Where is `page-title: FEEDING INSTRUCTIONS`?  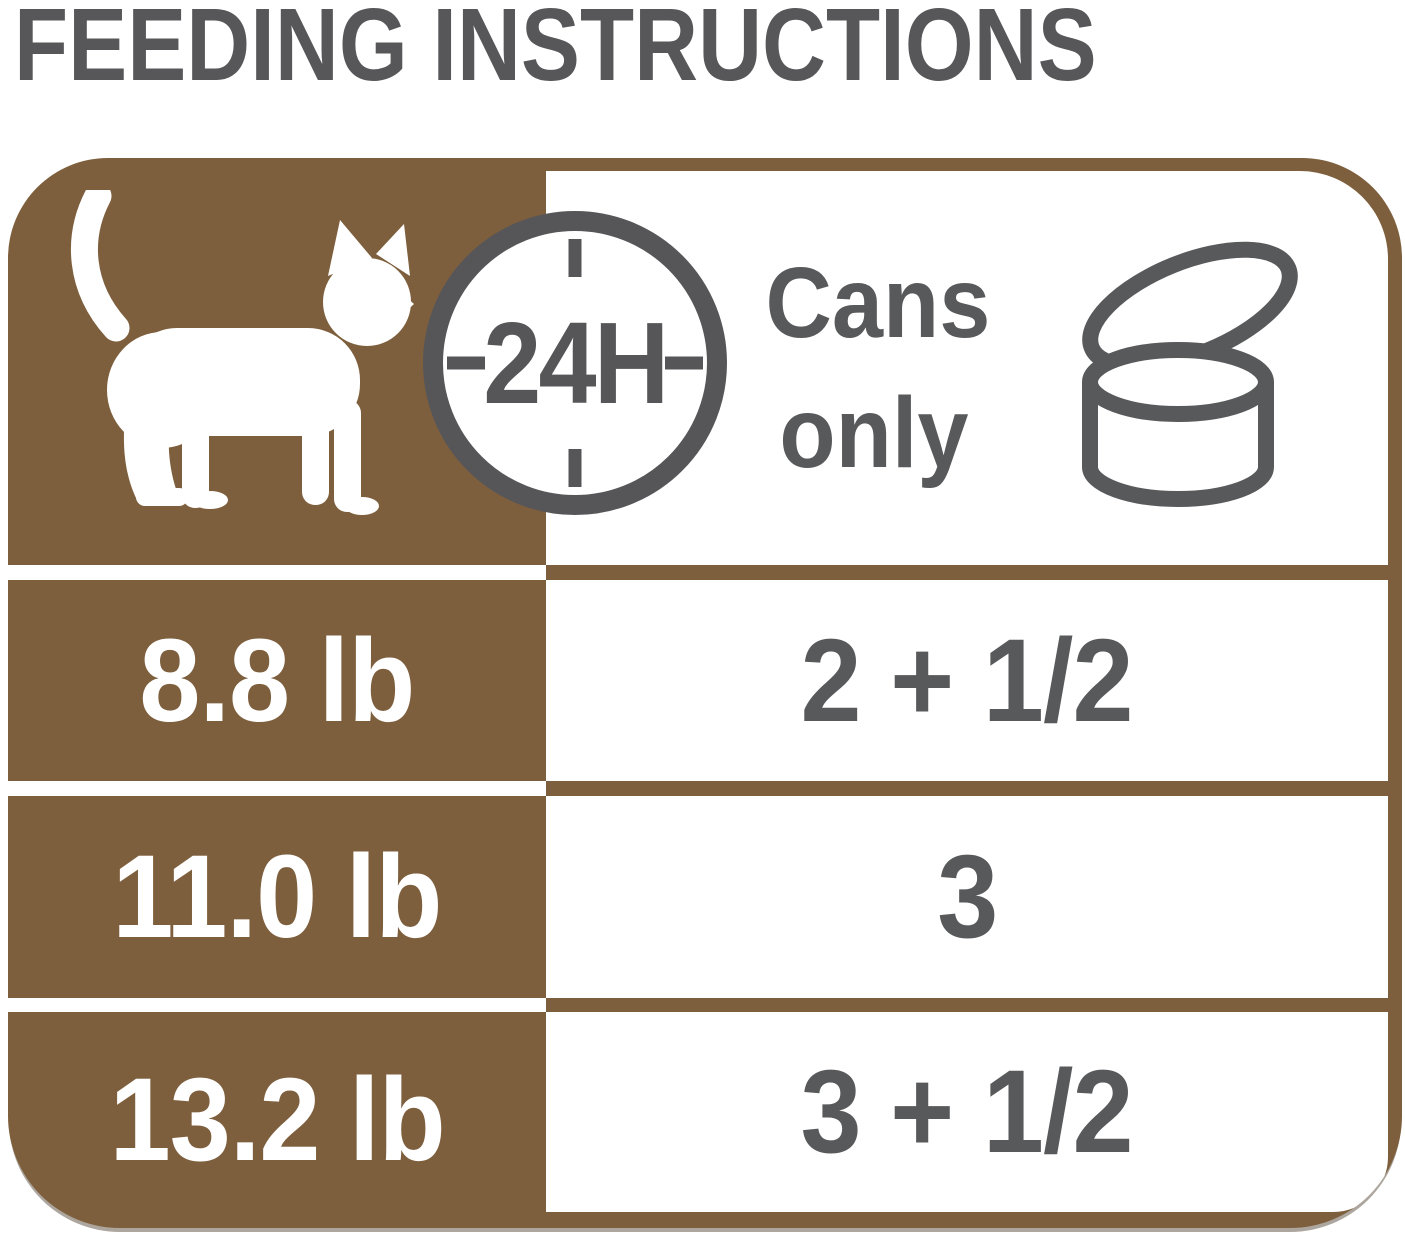
page-title: FEEDING INSTRUCTIONS is located at coordinates (555, 51).